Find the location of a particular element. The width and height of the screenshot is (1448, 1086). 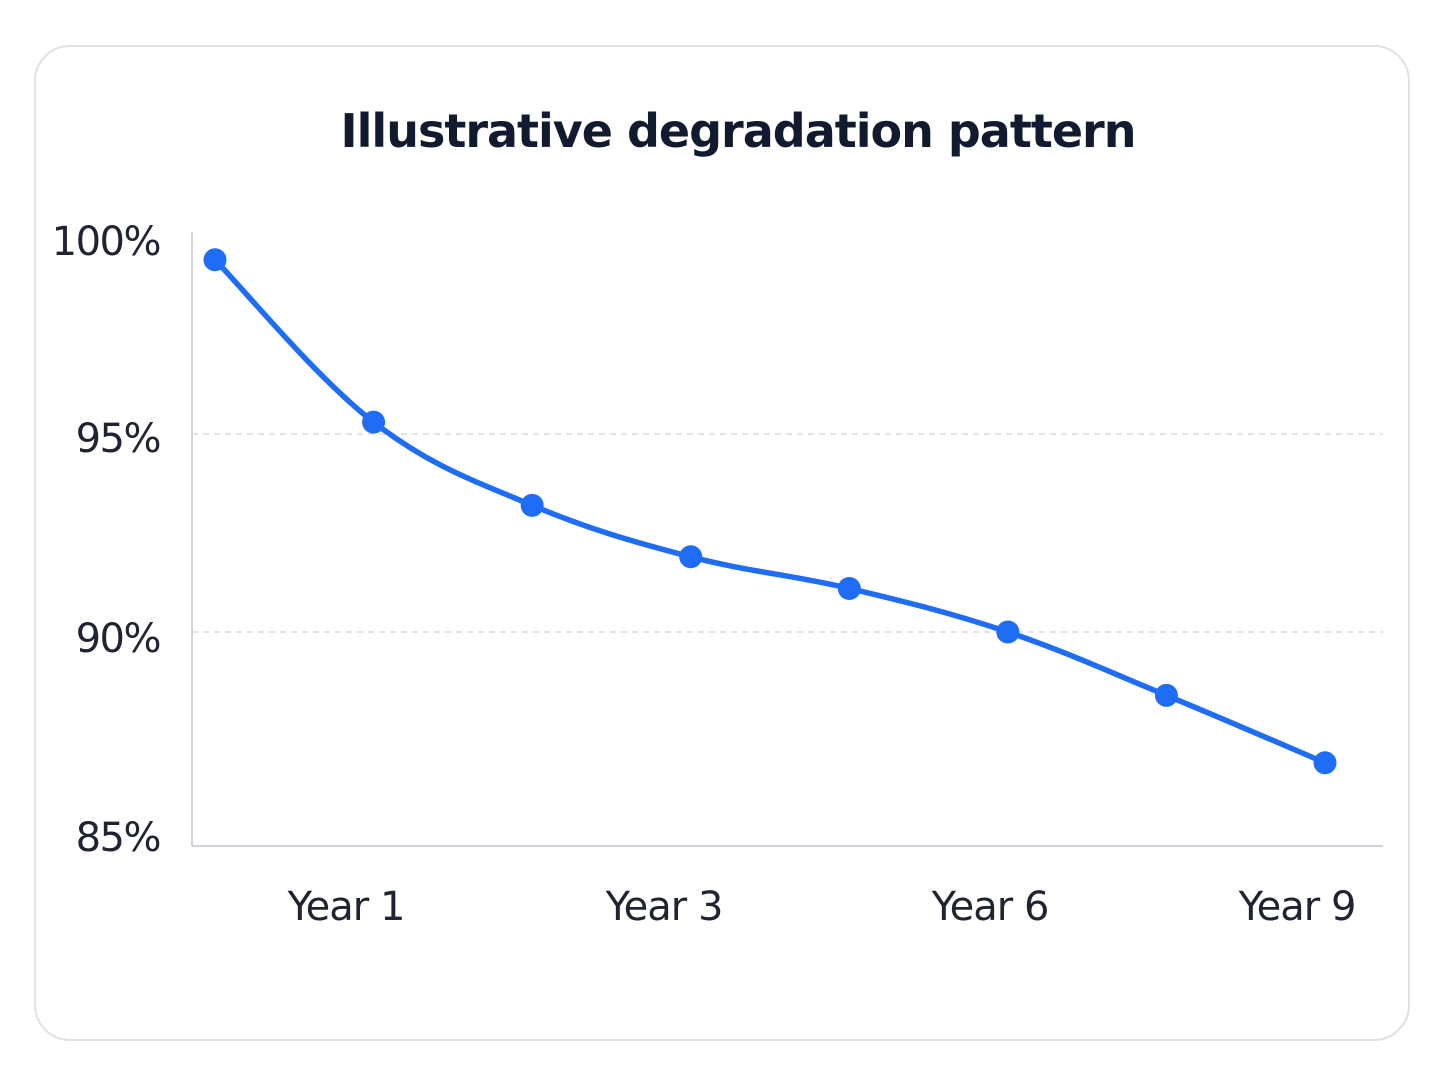

x-tick-label: Year 3 is located at coordinates (664, 907).